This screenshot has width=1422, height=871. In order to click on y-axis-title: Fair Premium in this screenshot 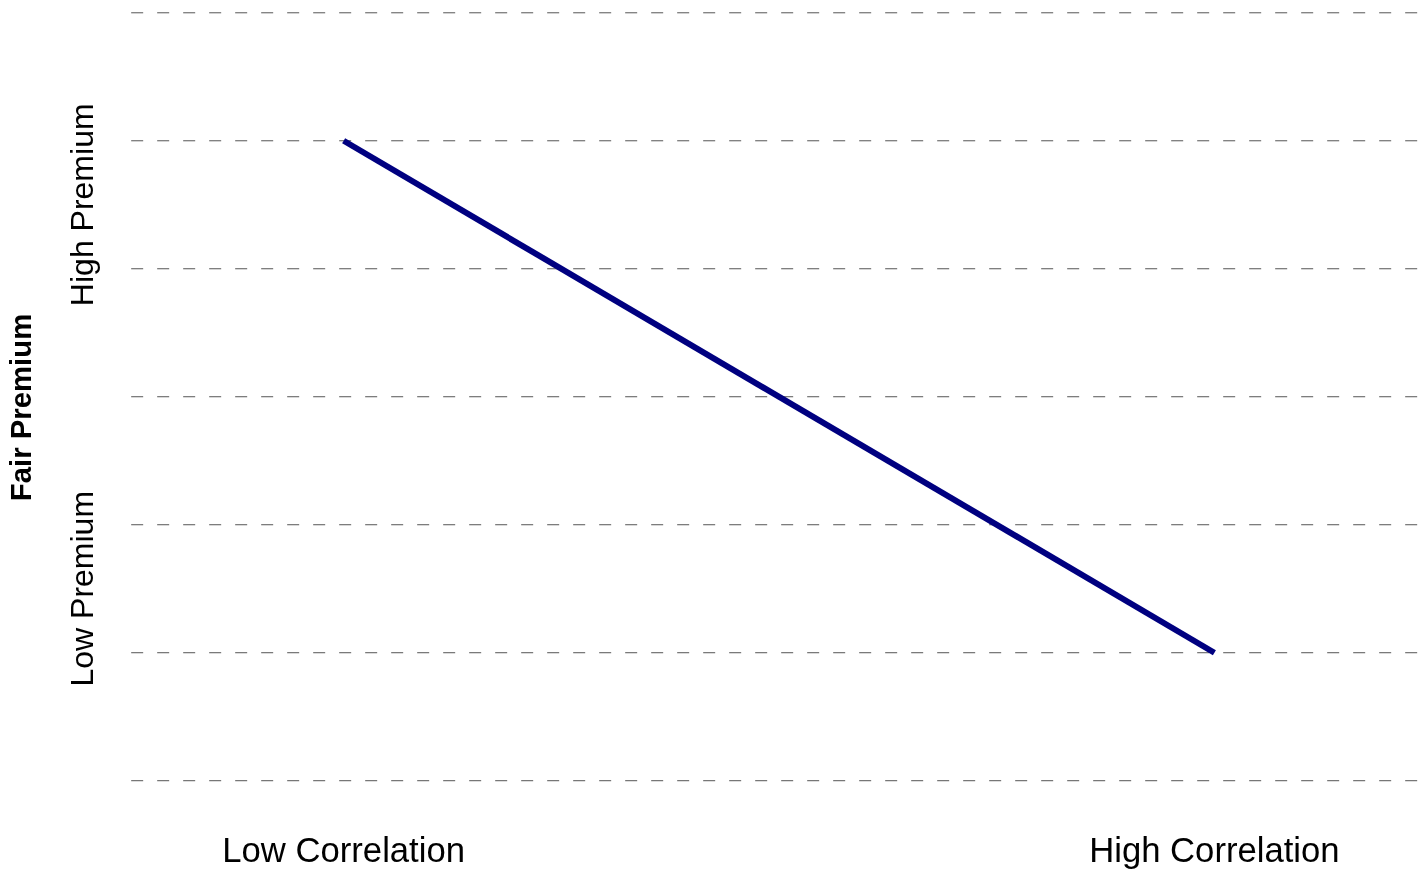, I will do `click(20, 407)`.